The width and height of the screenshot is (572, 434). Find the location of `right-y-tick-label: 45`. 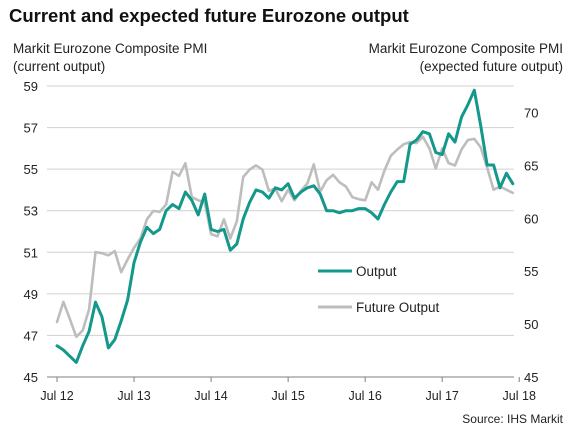

right-y-tick-label: 45 is located at coordinates (531, 377).